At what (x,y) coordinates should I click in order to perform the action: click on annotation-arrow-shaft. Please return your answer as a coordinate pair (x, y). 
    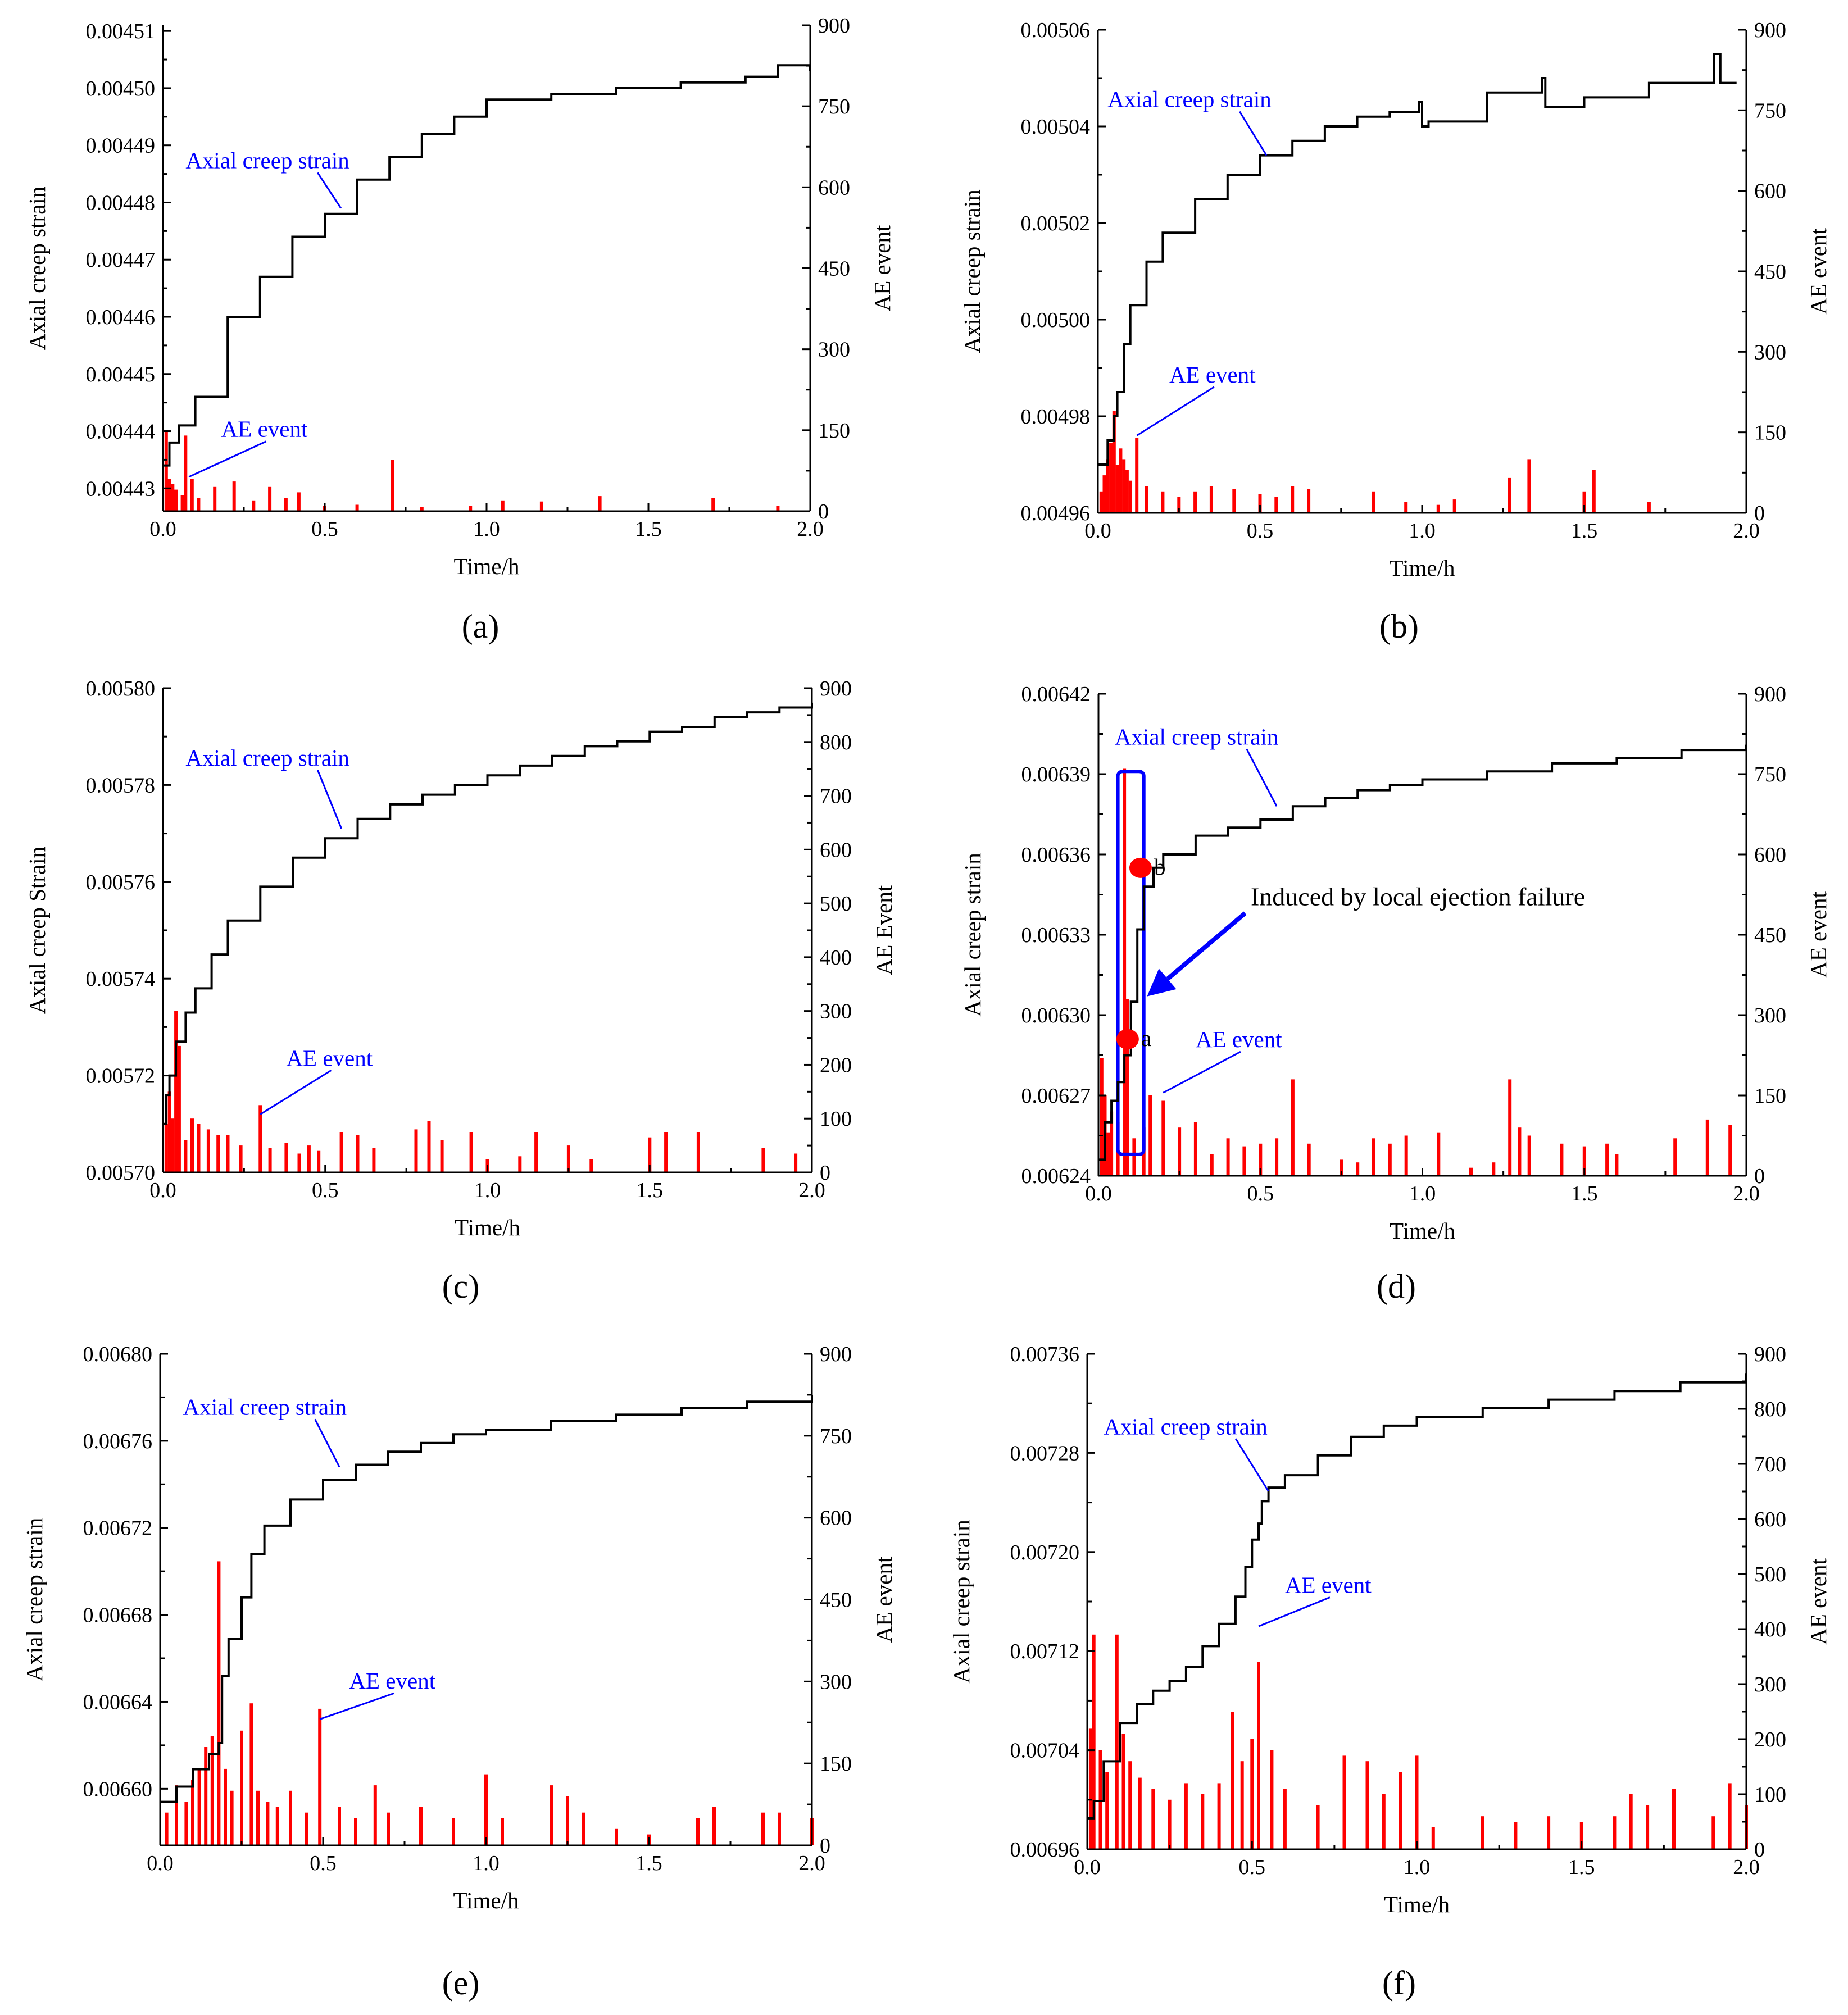
    Looking at the image, I should click on (1206, 946).